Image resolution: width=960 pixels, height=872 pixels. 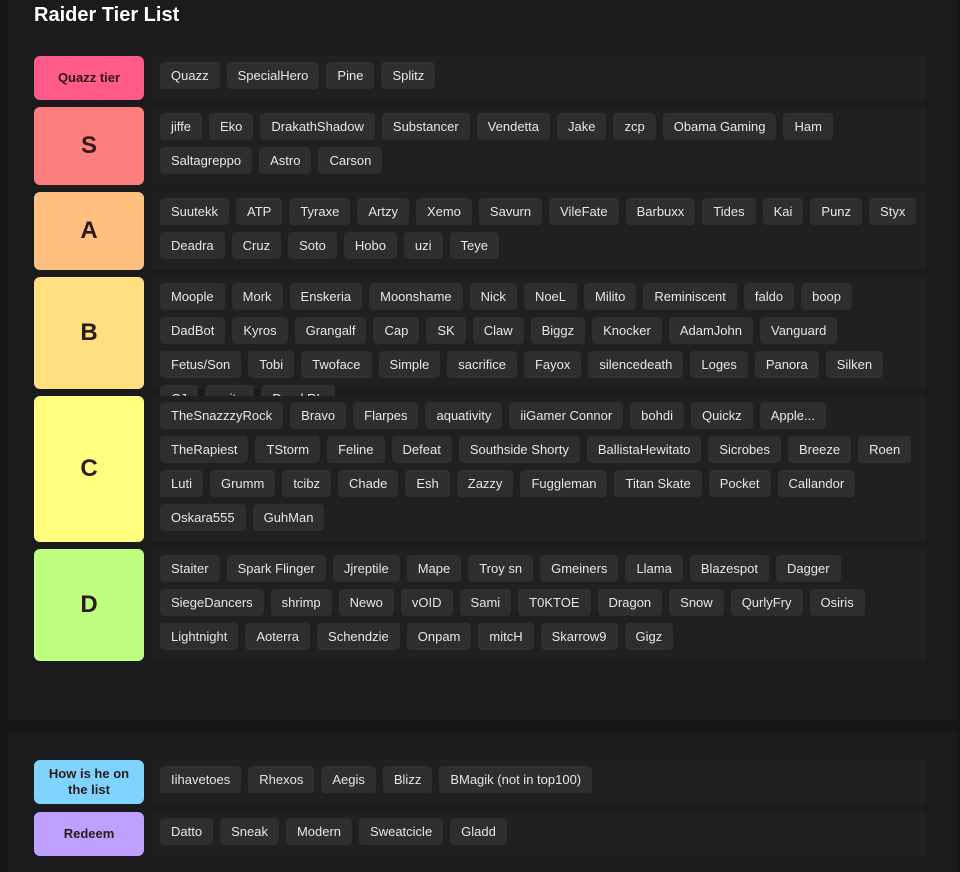 I want to click on tier-item-chip: Zazzy, so click(x=485, y=483).